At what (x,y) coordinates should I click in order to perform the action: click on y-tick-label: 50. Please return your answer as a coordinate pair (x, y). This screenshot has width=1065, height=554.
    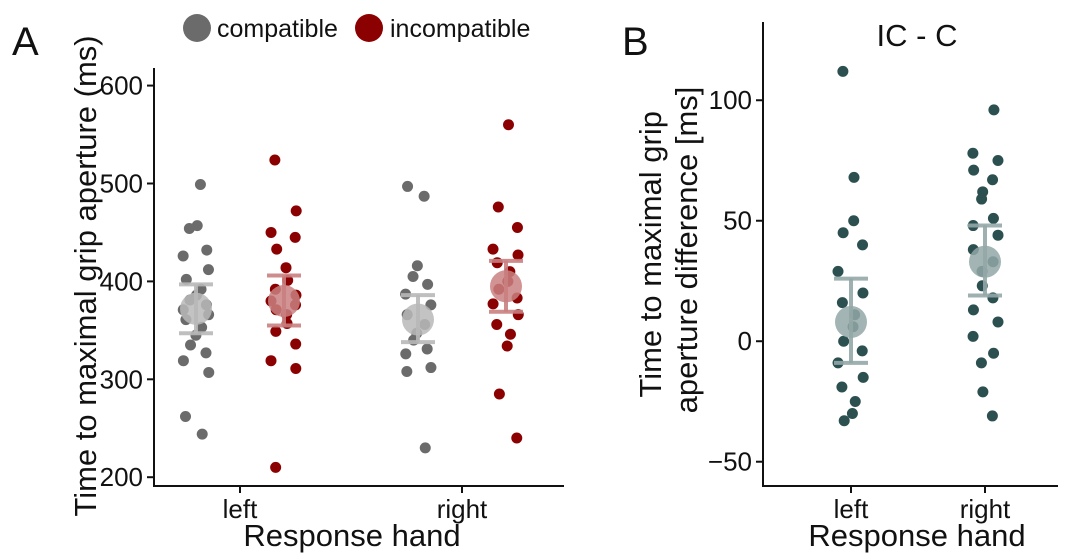
    Looking at the image, I should click on (737, 221).